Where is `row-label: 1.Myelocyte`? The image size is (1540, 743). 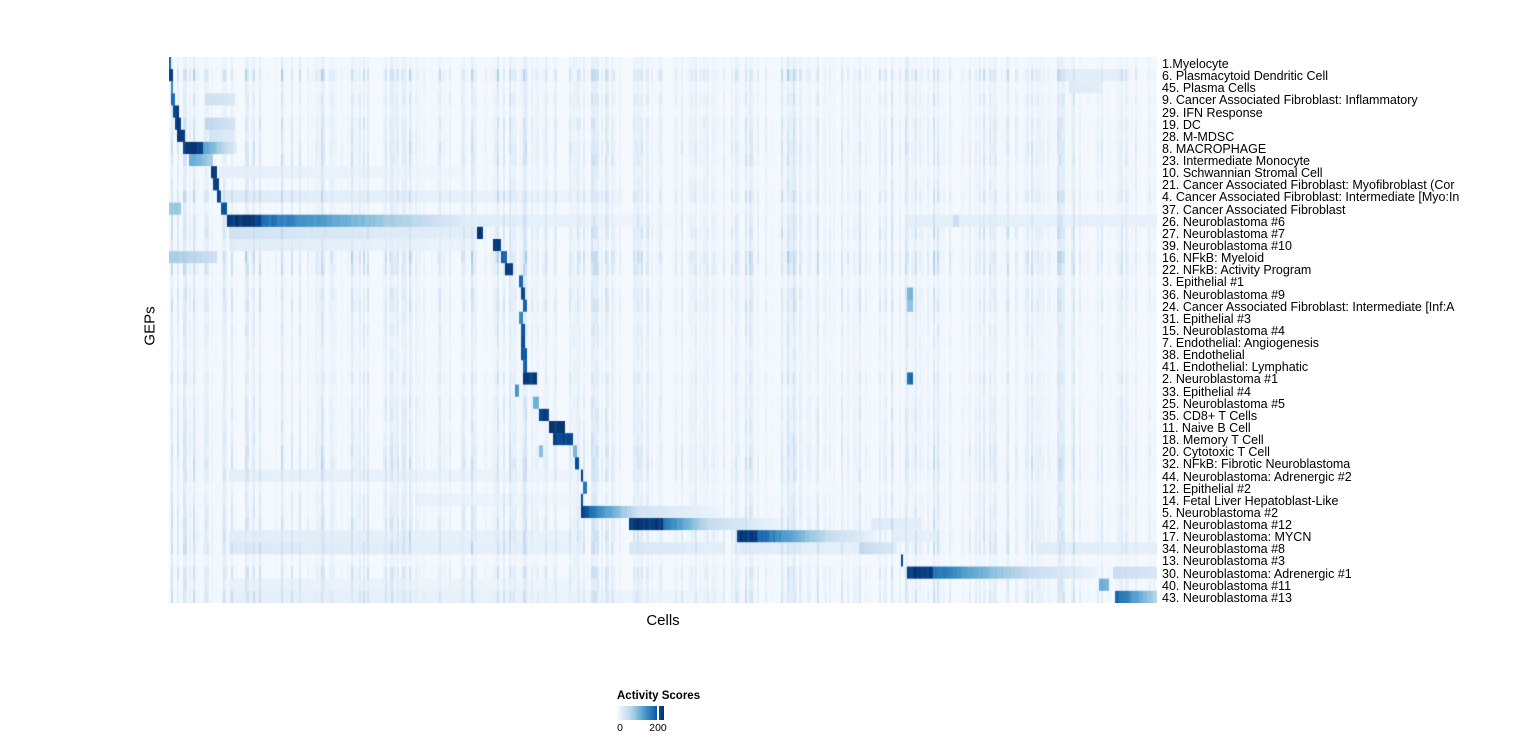 row-label: 1.Myelocyte is located at coordinates (1195, 64).